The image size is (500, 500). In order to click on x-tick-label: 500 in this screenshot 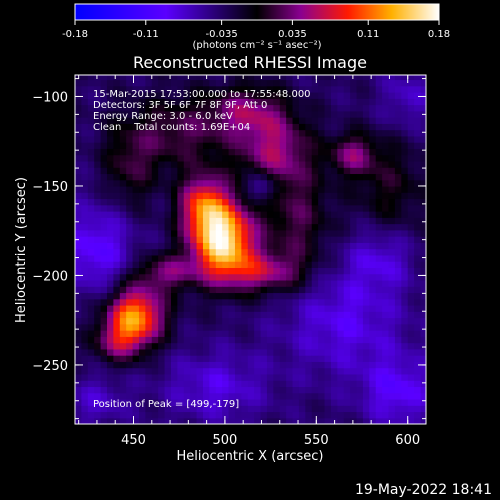, I will do `click(224, 440)`.